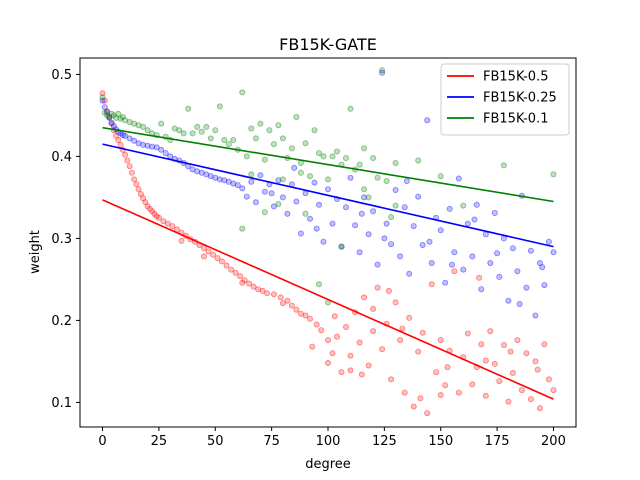 This screenshot has height=480, width=640. Describe the element at coordinates (271, 441) in the screenshot. I see `x-tick-label-3: 75` at that location.